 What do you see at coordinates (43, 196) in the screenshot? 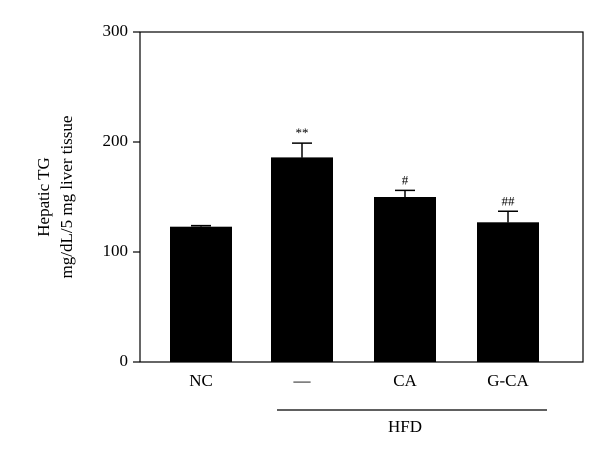
I see `y-axis-label: Hepatic TG` at bounding box center [43, 196].